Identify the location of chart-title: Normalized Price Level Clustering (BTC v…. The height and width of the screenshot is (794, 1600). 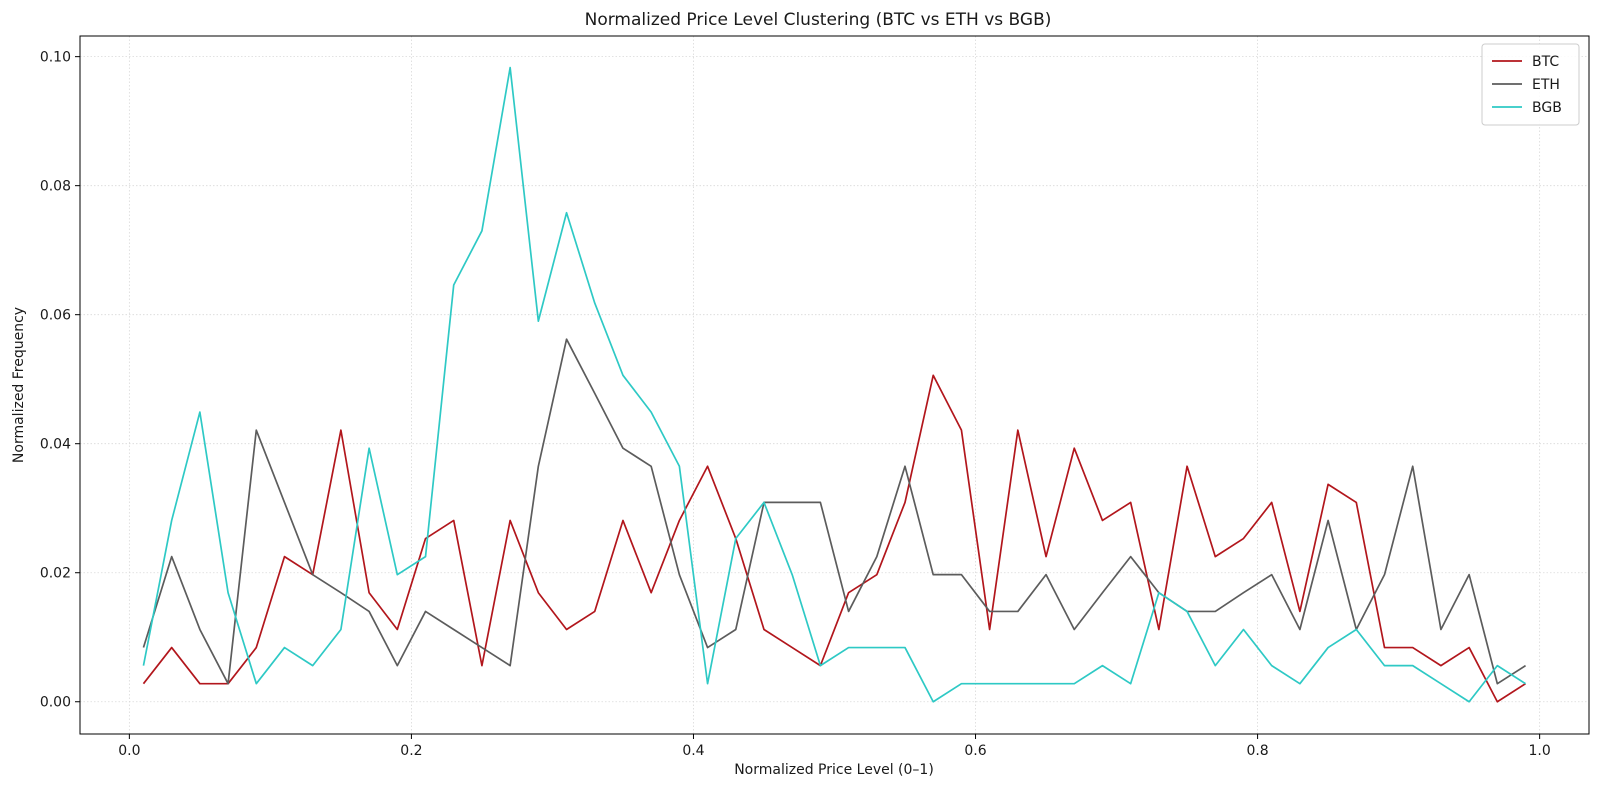
(818, 20).